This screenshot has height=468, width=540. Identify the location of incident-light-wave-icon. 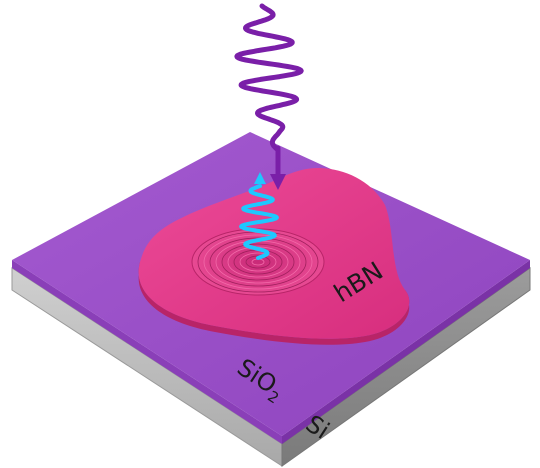
(269, 96).